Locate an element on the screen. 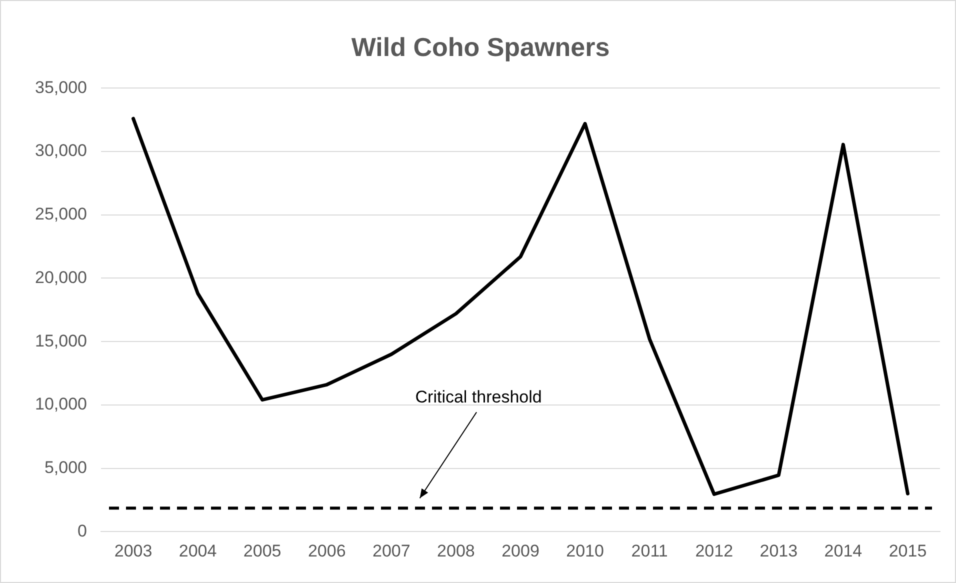  chart-title: Wild Coho Spawners is located at coordinates (480, 47).